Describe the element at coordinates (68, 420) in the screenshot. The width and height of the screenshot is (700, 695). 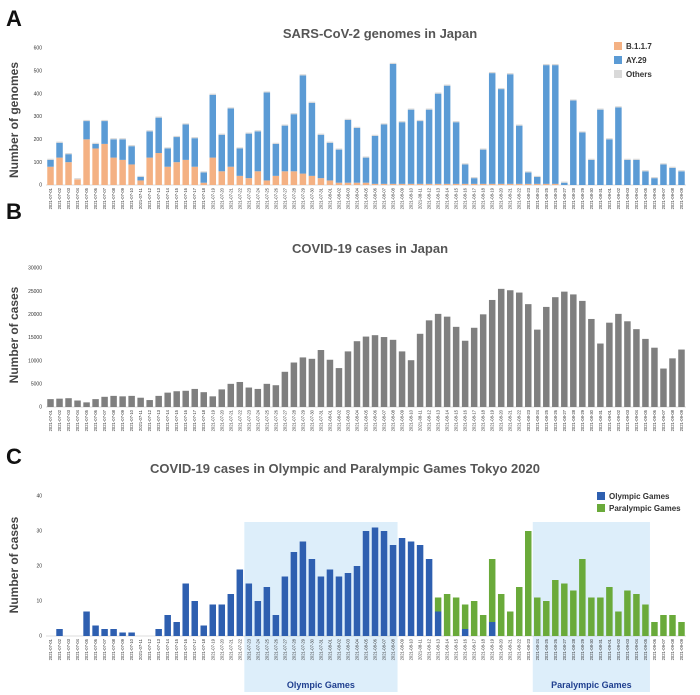
I see `panel-b-x-tick-label: 2021-07-03` at that location.